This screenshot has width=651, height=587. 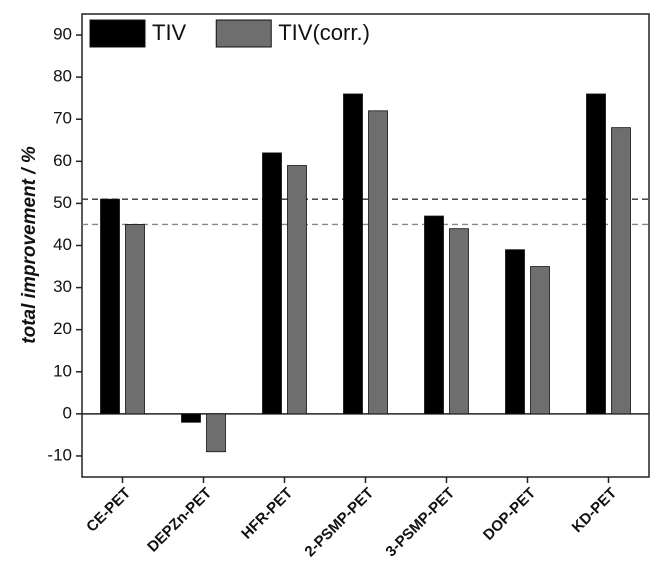 I want to click on x-tick-label: DOP-PET, so click(x=509, y=514).